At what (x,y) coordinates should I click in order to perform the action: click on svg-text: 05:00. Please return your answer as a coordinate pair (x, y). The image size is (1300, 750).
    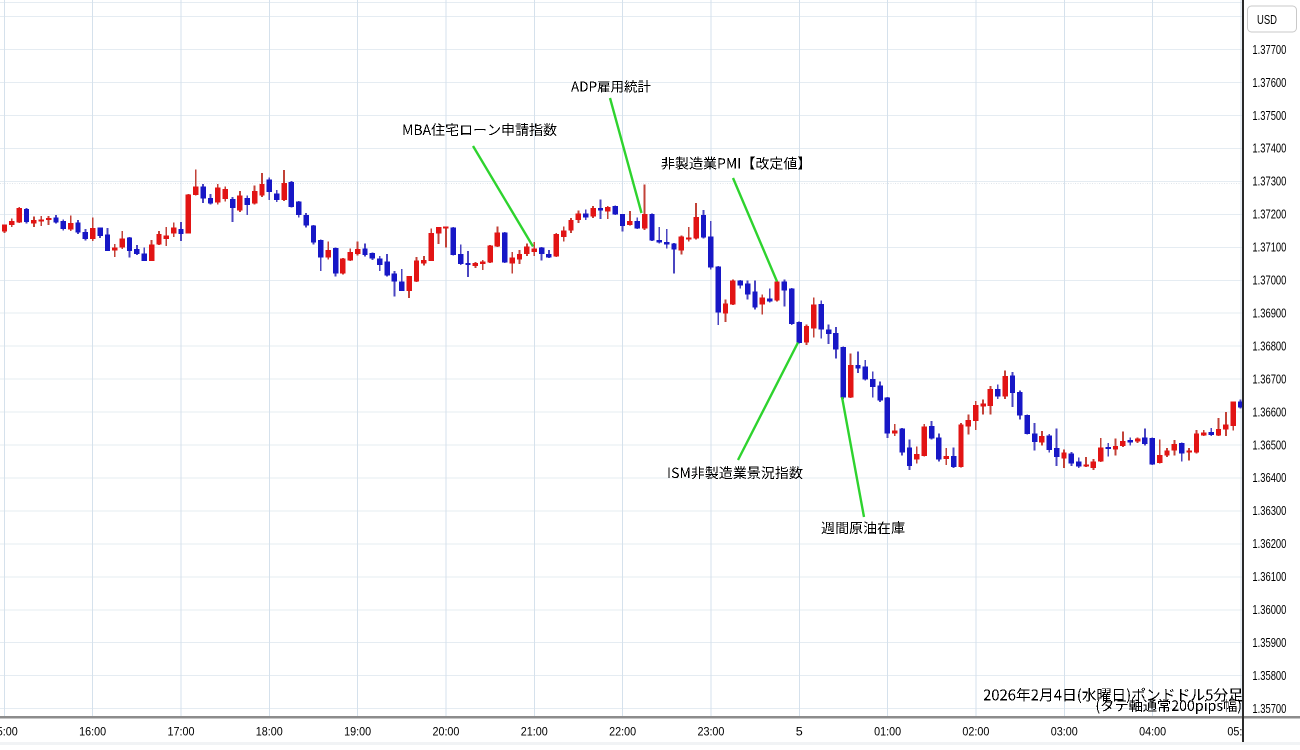
    Looking at the image, I should click on (1240, 731).